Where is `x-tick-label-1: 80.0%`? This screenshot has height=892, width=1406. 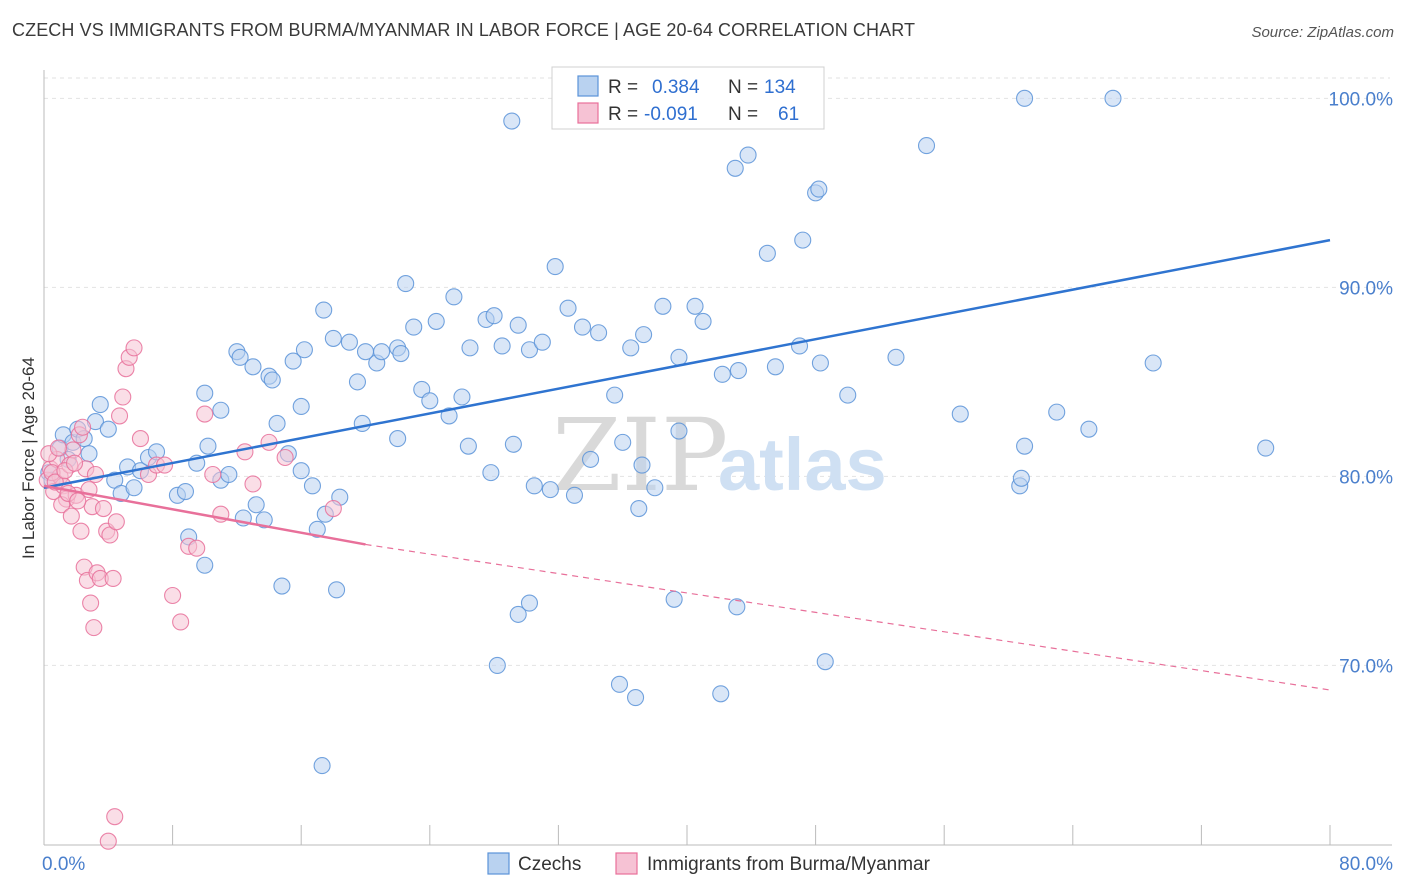
x-tick-label-1: 80.0% is located at coordinates (1366, 864).